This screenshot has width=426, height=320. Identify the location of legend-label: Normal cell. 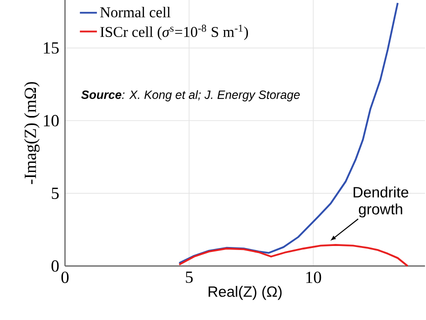
(135, 12).